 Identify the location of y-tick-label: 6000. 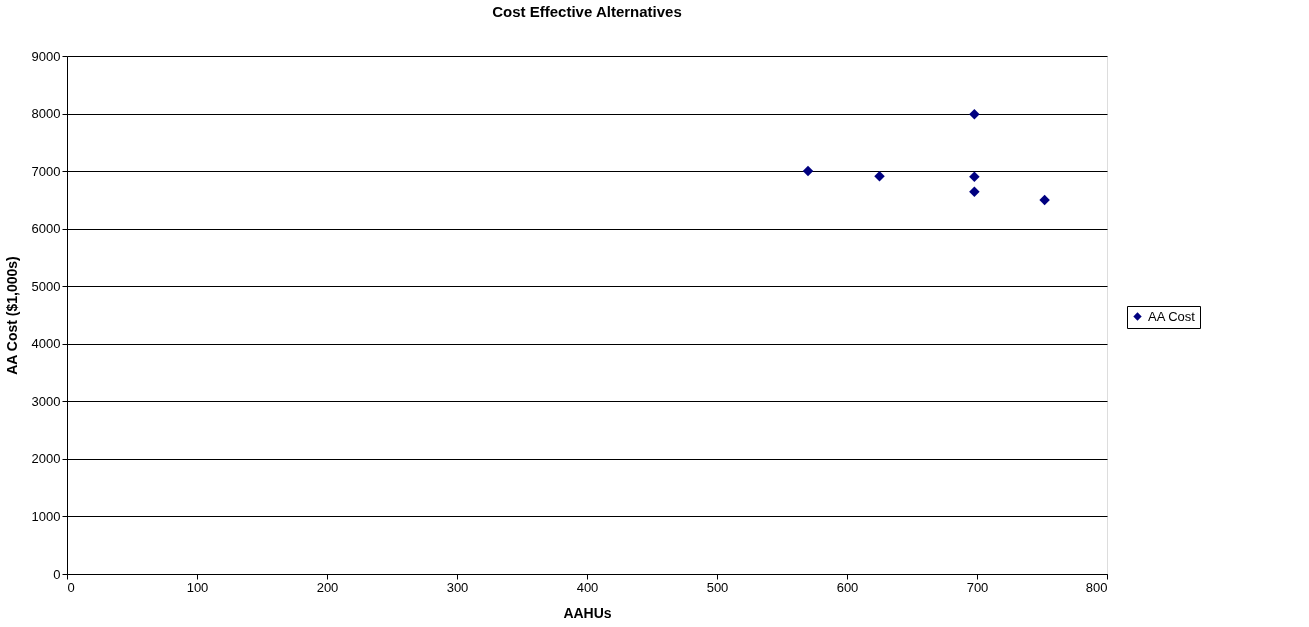
(46, 229).